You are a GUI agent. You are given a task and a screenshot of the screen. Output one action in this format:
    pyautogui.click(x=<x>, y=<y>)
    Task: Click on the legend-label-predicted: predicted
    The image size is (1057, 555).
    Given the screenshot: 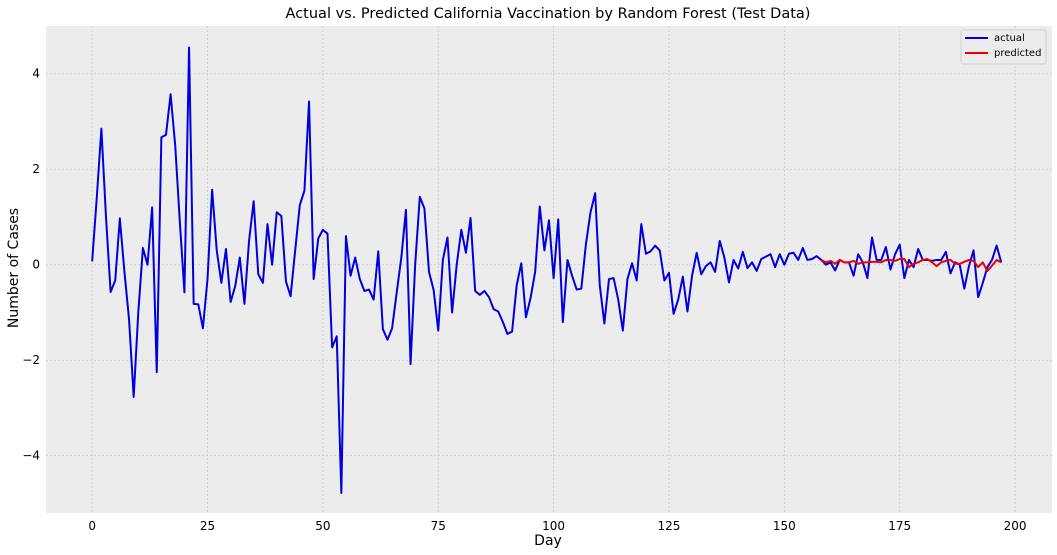 What is the action you would take?
    pyautogui.click(x=1017, y=53)
    